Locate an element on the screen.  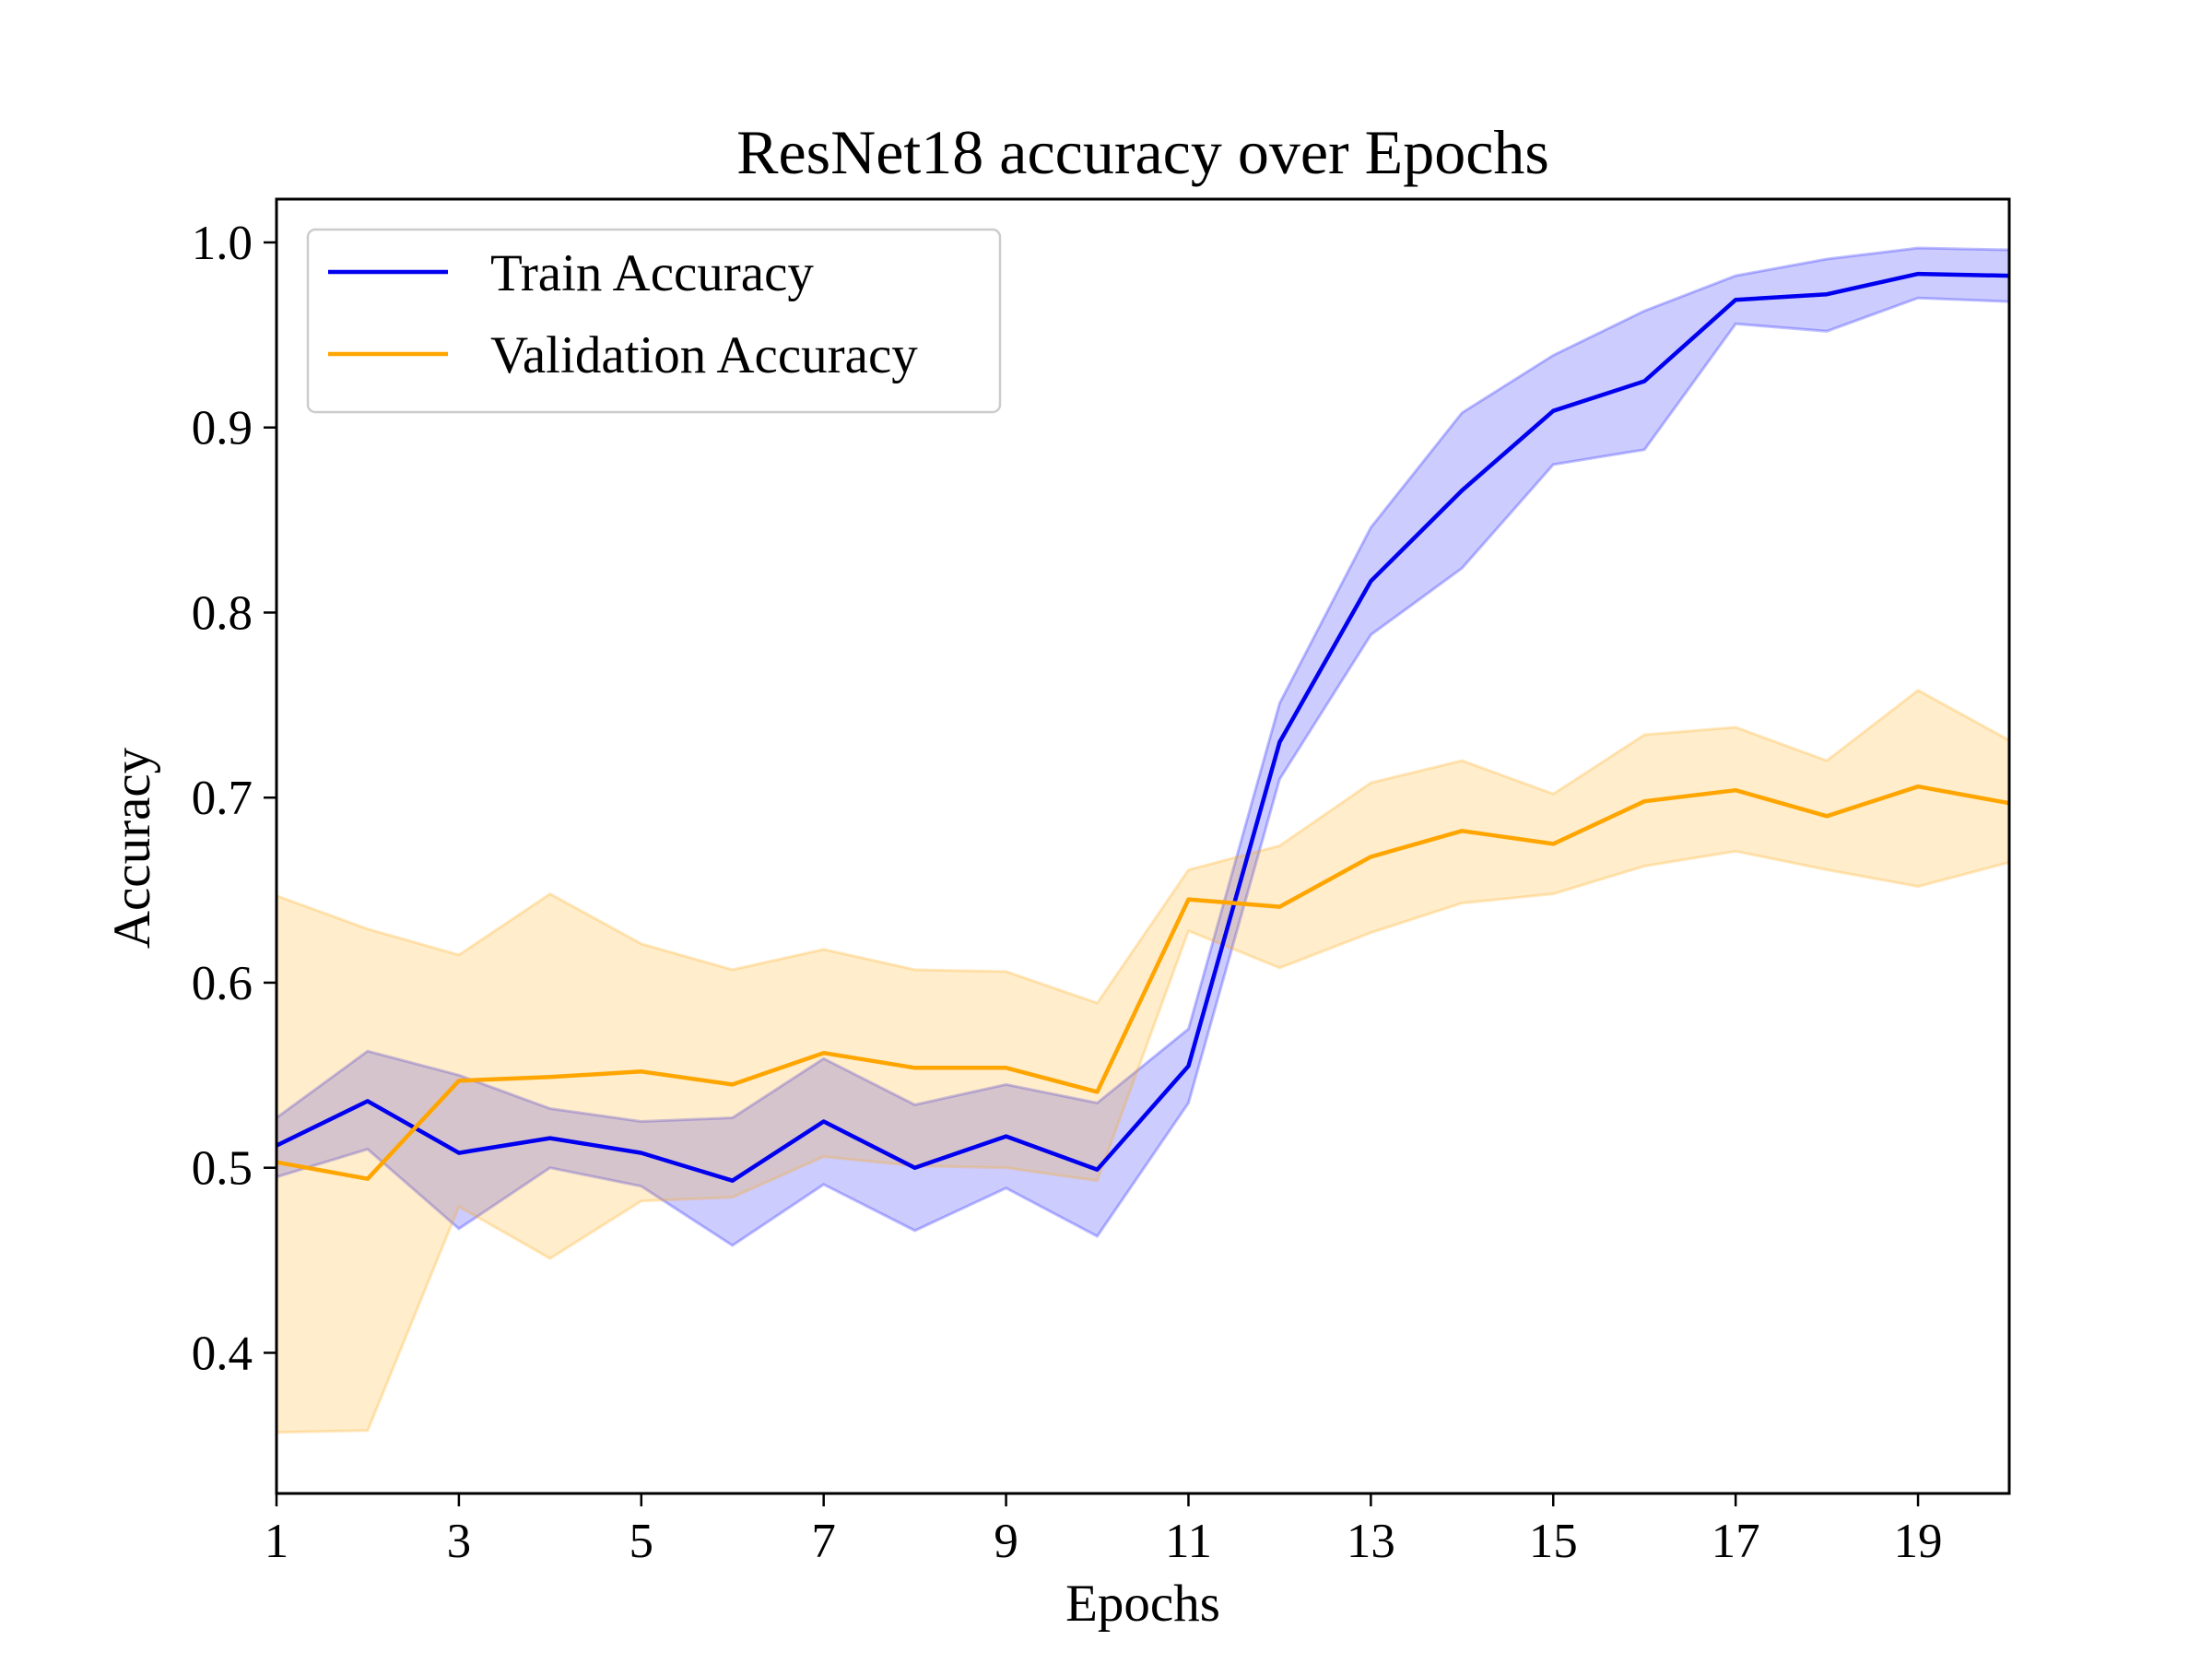
x-tick-label: 5 is located at coordinates (641, 1541).